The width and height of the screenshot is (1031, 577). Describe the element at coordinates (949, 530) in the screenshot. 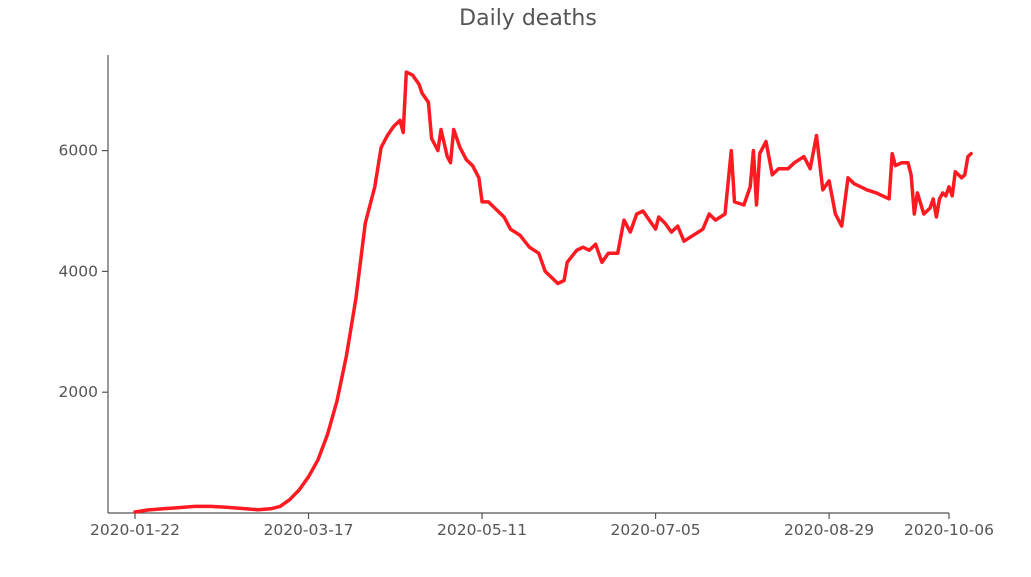

I see `x-tick-label: 2020-10-06` at that location.